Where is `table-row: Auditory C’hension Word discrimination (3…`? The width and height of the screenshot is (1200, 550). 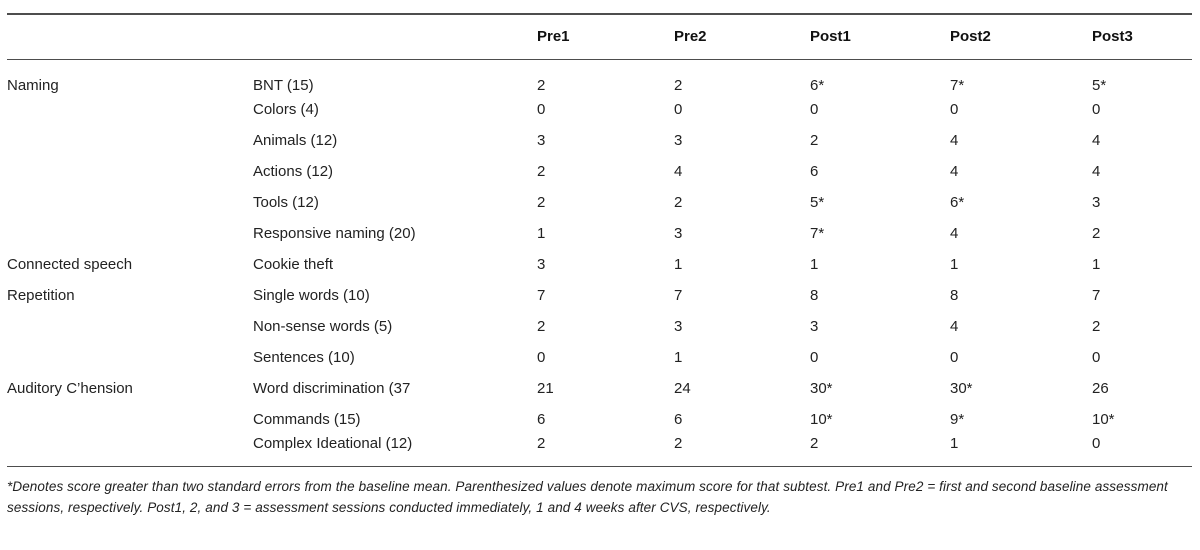 table-row: Auditory C’hension Word discrimination (3… is located at coordinates (599, 388).